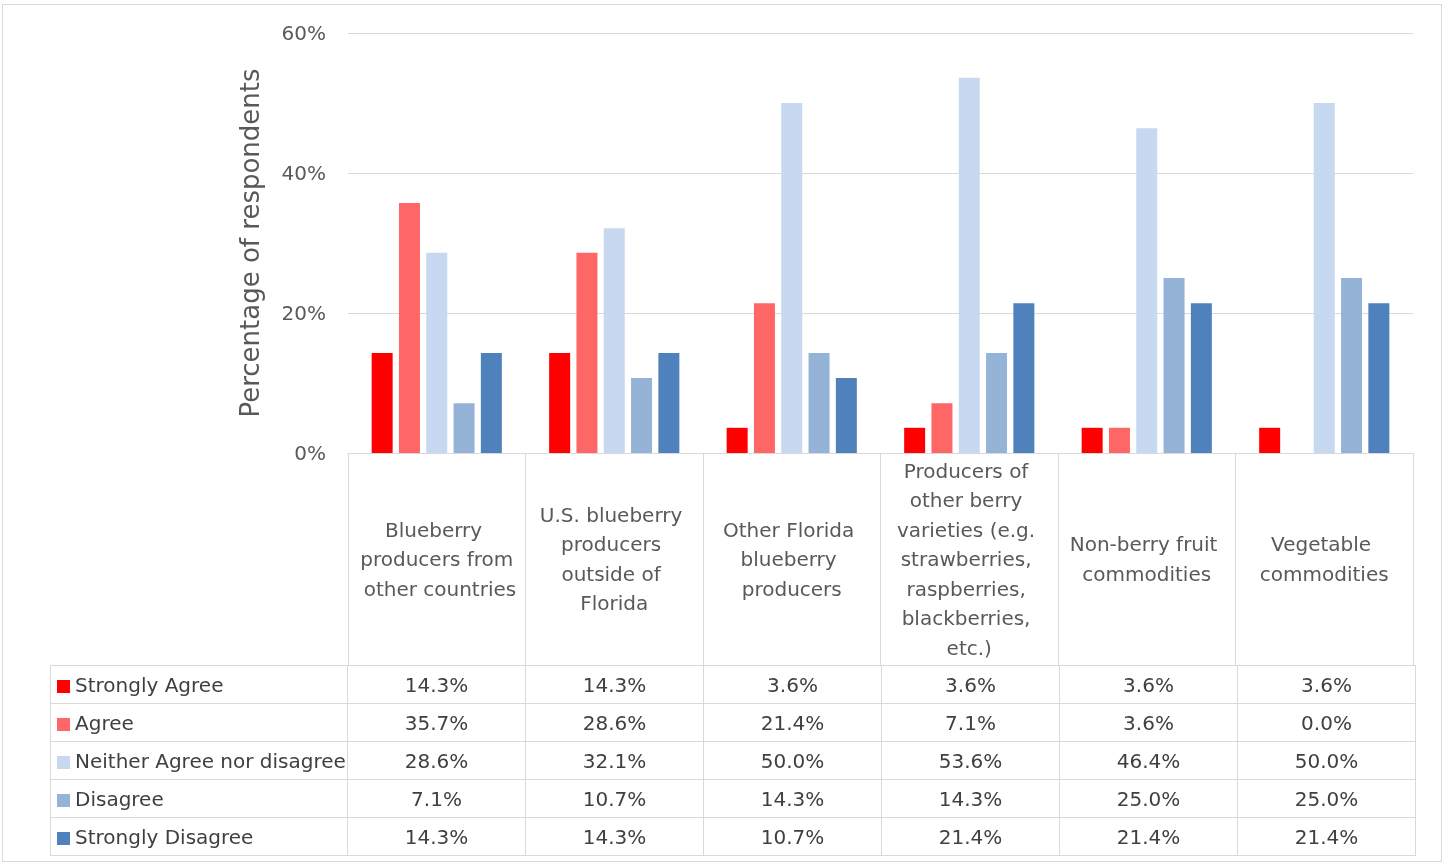  What do you see at coordinates (614, 559) in the screenshot?
I see `x-tick-label: U.S. blueberry producers outside of Florida` at bounding box center [614, 559].